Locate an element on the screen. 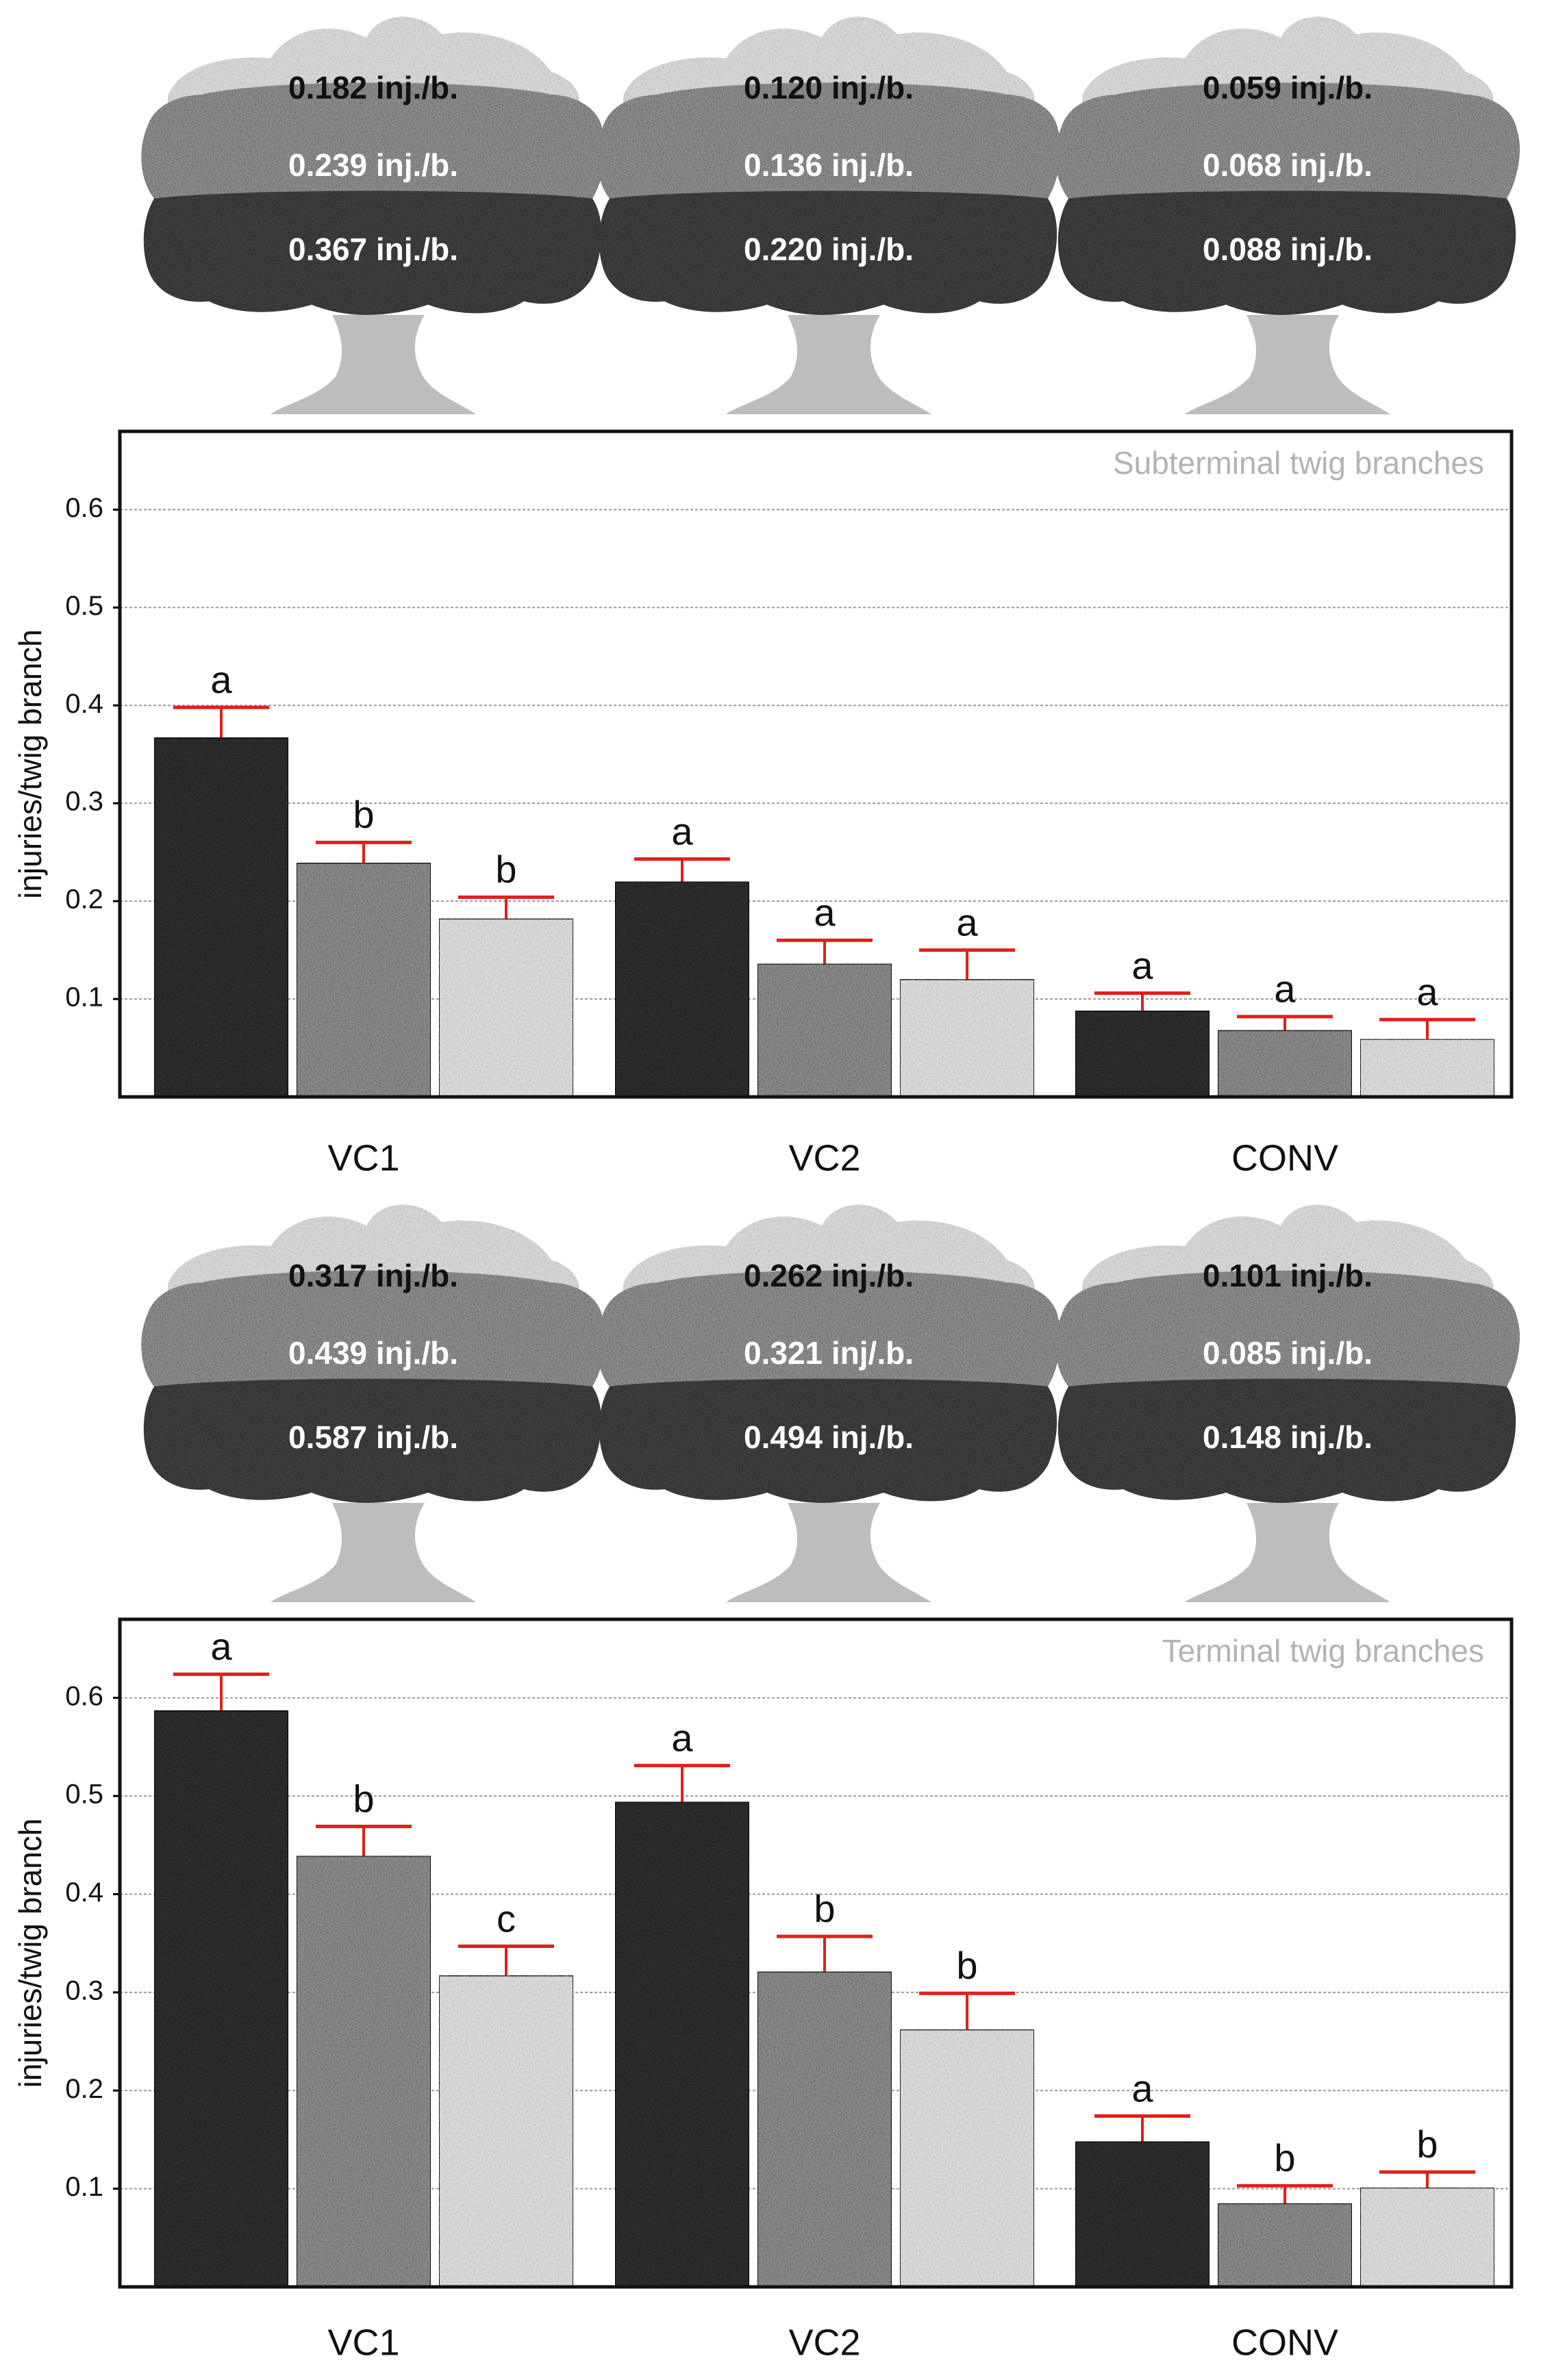 Image resolution: width=1541 pixels, height=2380 pixels. tree-label-middle: 0.439 inj./b. is located at coordinates (373, 1353).